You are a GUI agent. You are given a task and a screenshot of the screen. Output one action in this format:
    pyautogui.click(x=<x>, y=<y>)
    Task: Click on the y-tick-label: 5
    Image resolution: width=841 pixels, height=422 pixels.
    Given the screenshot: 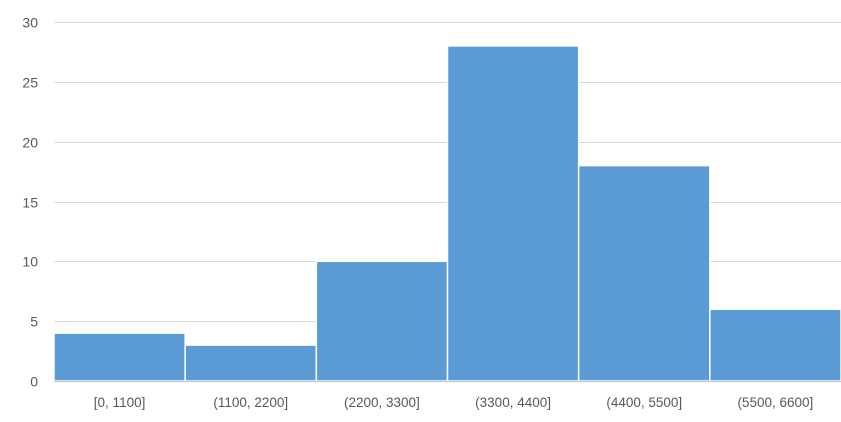 What is the action you would take?
    pyautogui.click(x=34, y=322)
    